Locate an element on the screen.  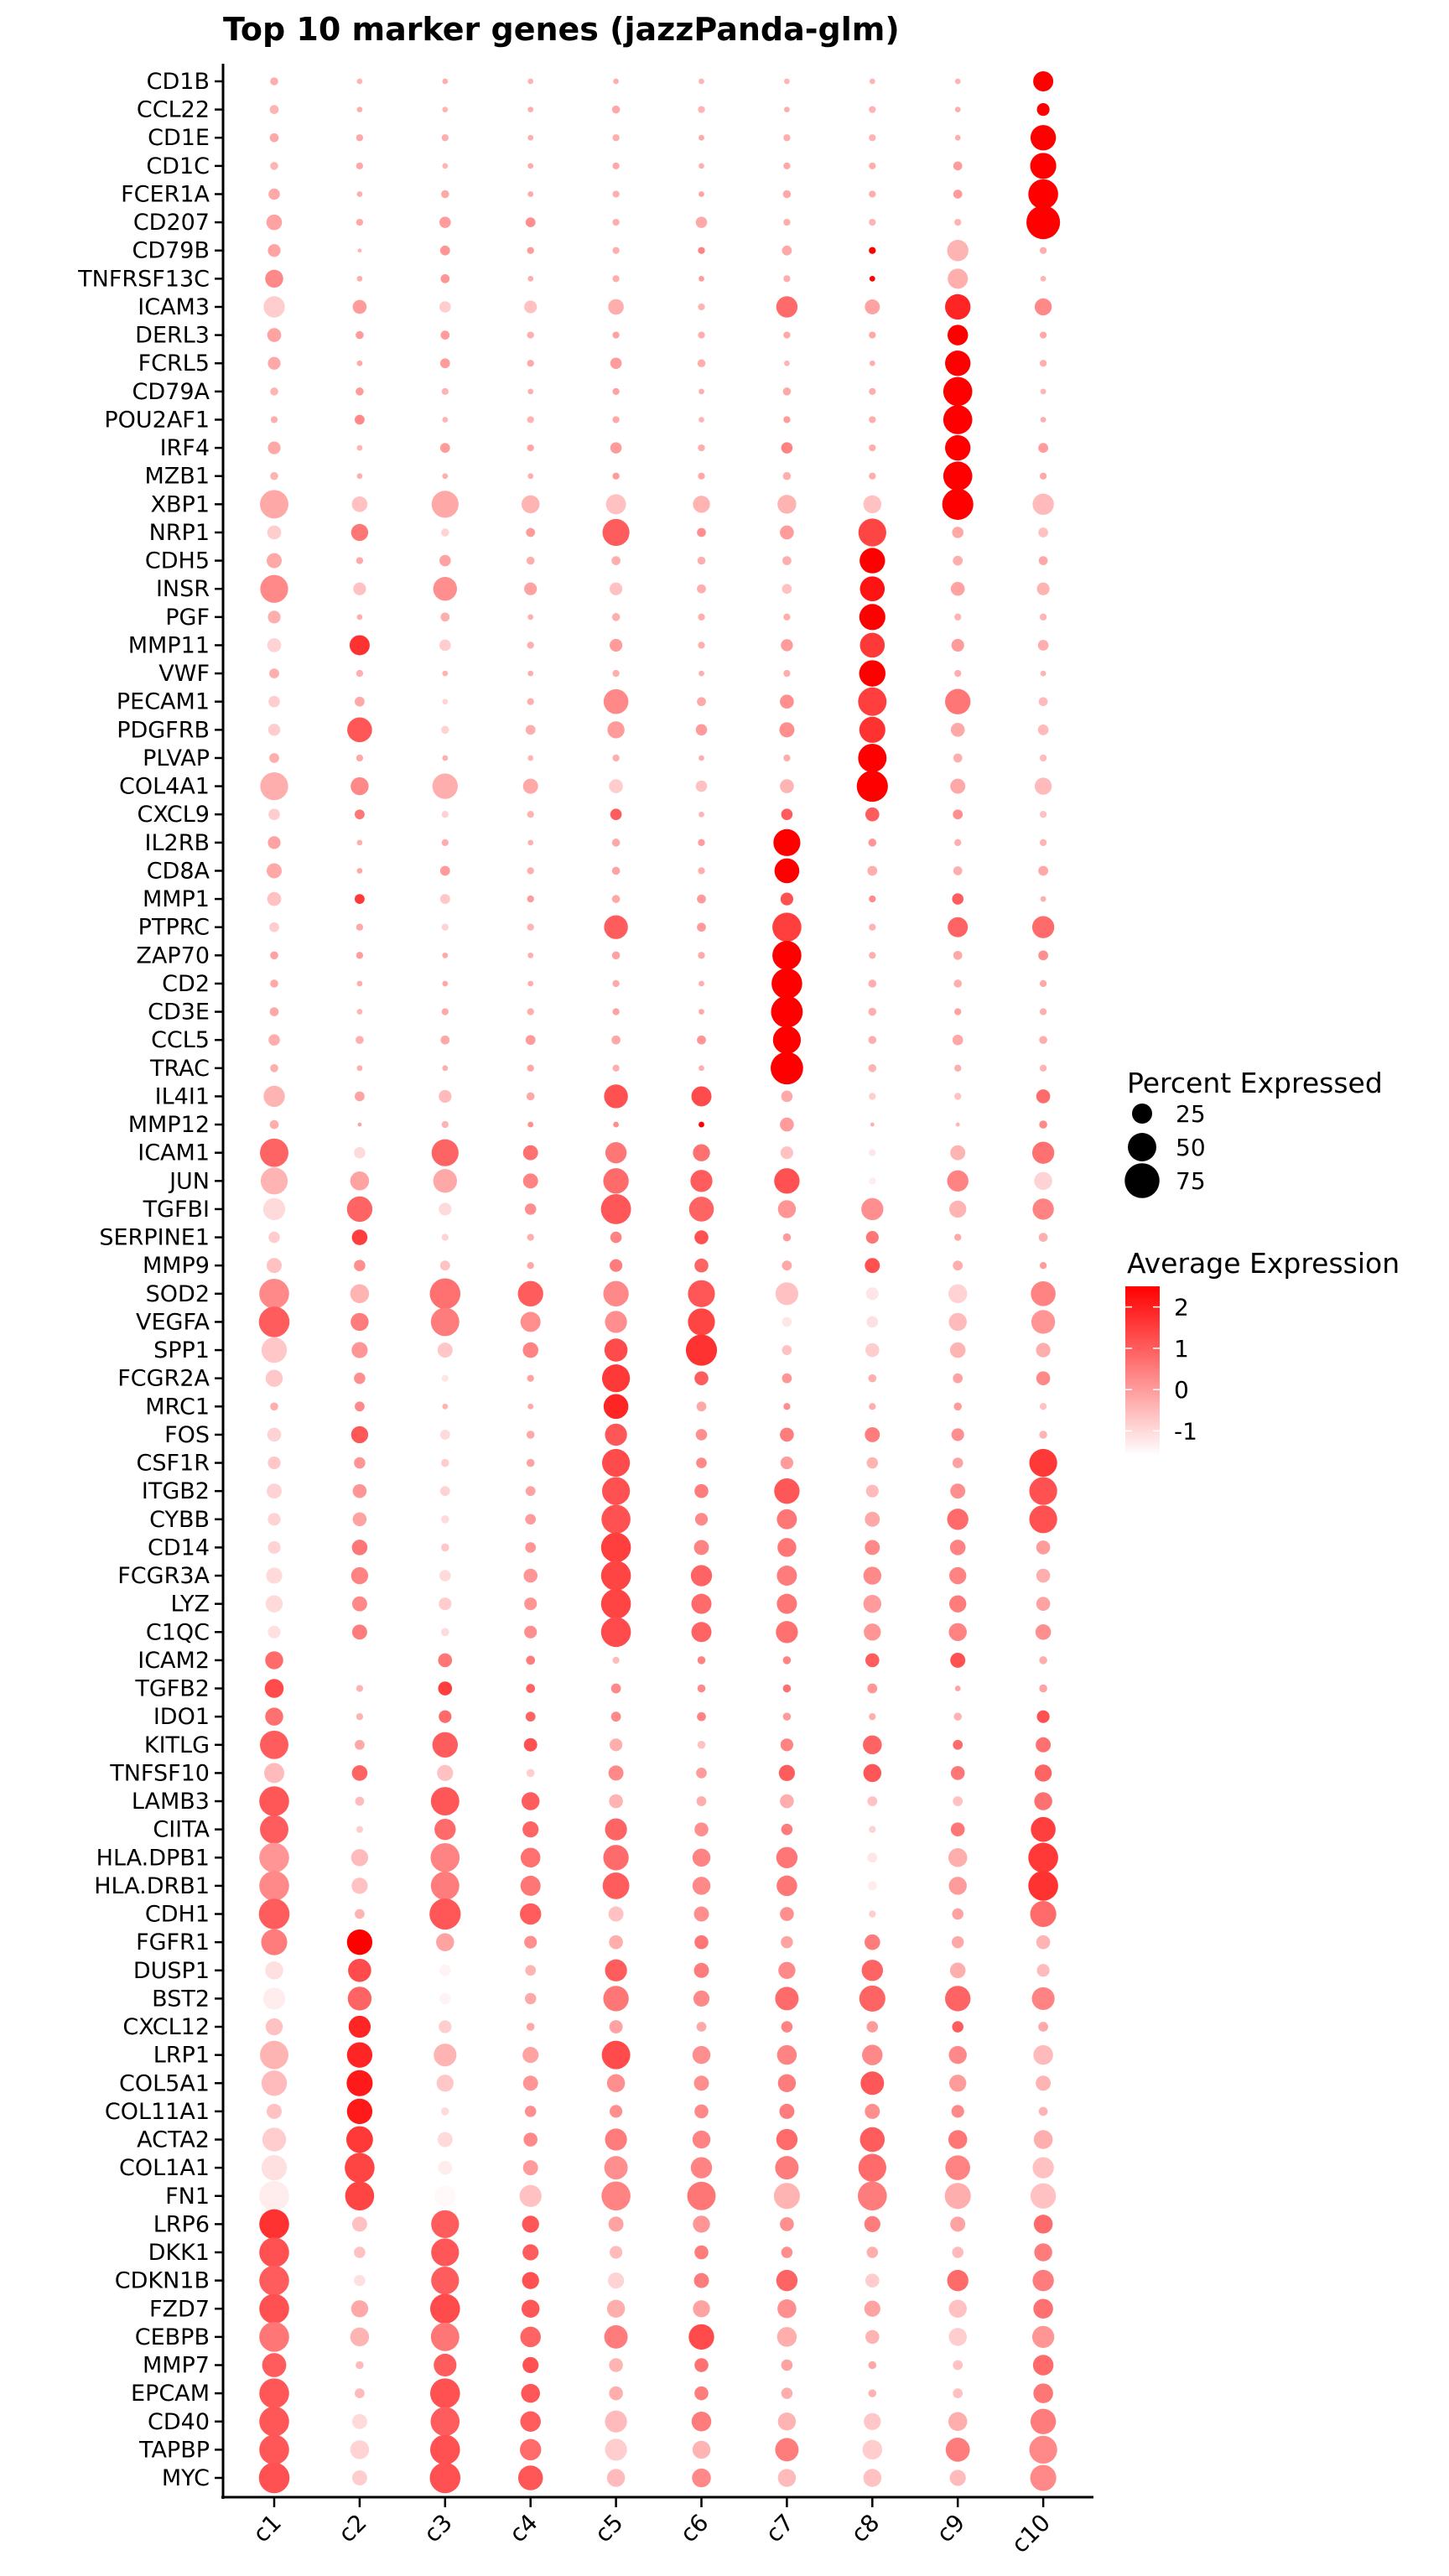
dot-CXCL12-c4 is located at coordinates (530, 2027).